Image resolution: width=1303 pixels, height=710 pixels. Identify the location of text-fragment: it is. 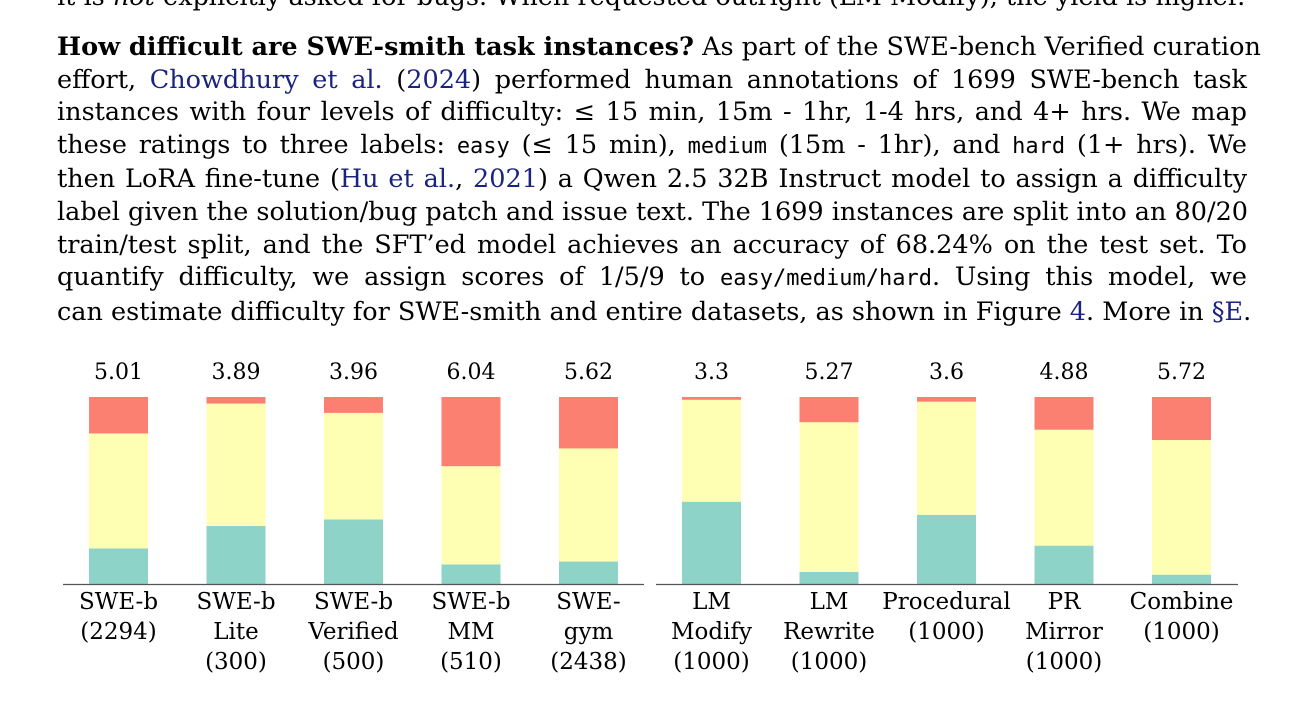
(85, 6).